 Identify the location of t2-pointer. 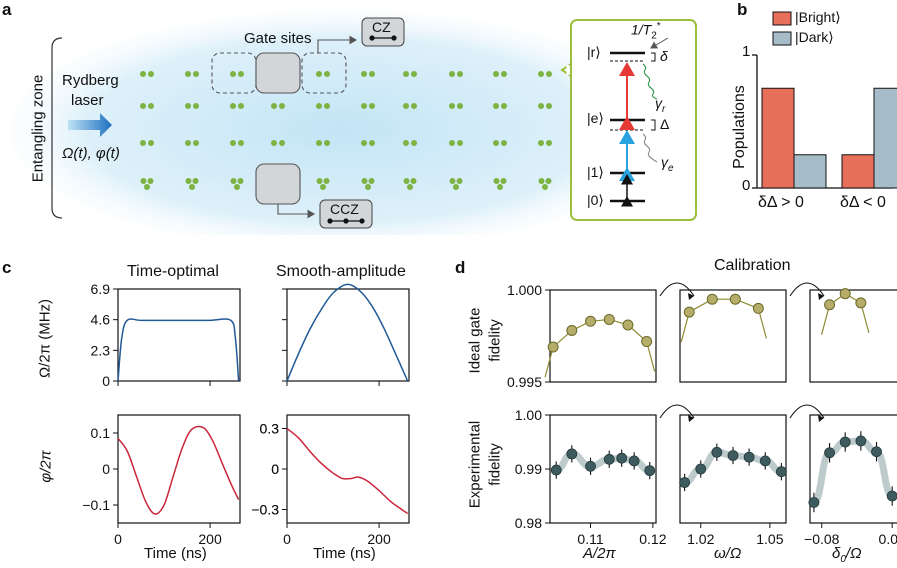
(659, 43).